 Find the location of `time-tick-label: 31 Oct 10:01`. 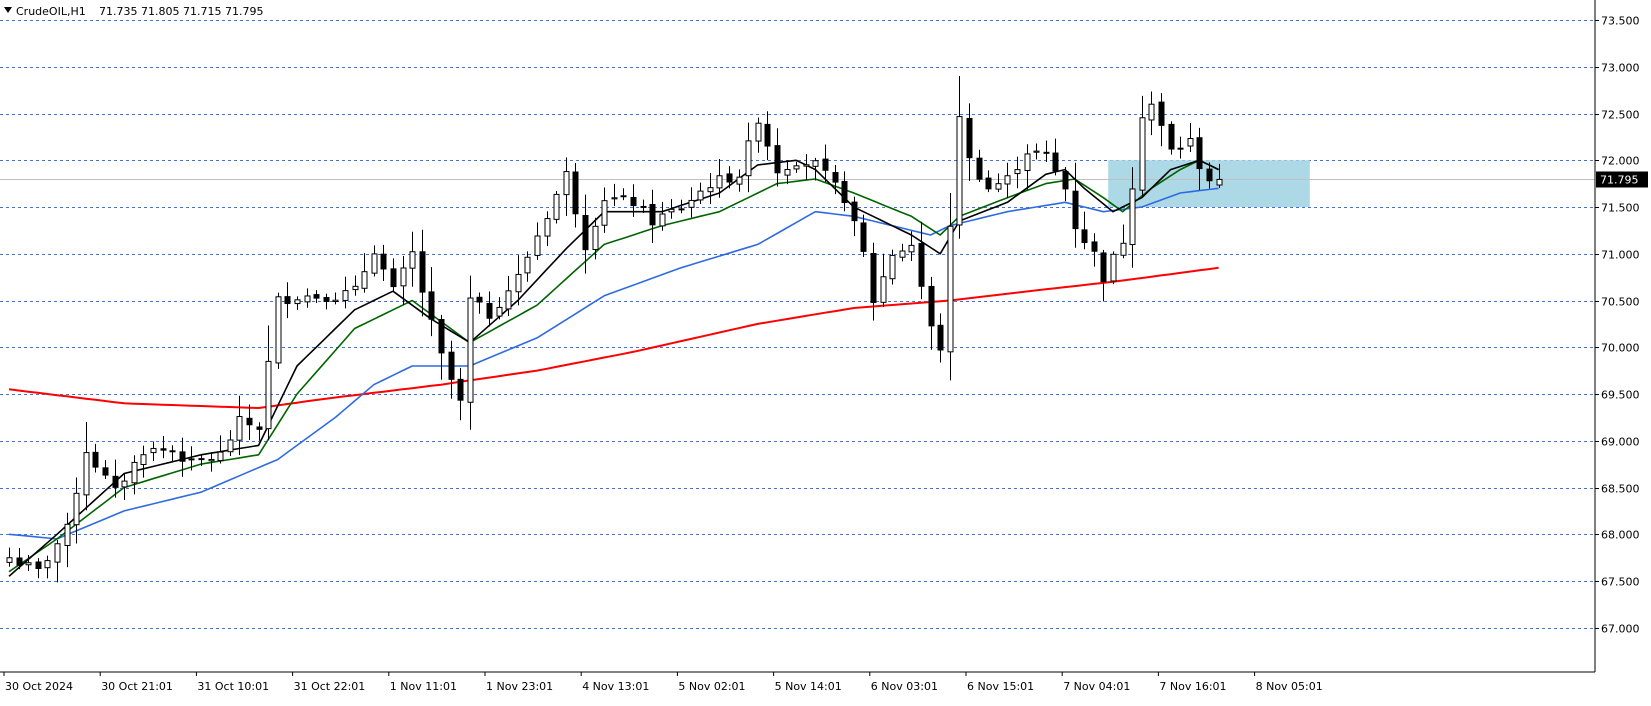

time-tick-label: 31 Oct 10:01 is located at coordinates (233, 686).